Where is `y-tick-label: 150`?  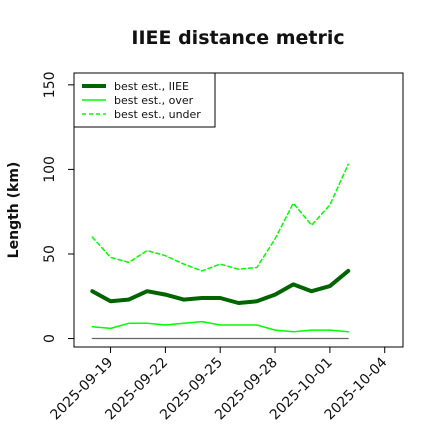 y-tick-label: 150 is located at coordinates (50, 84).